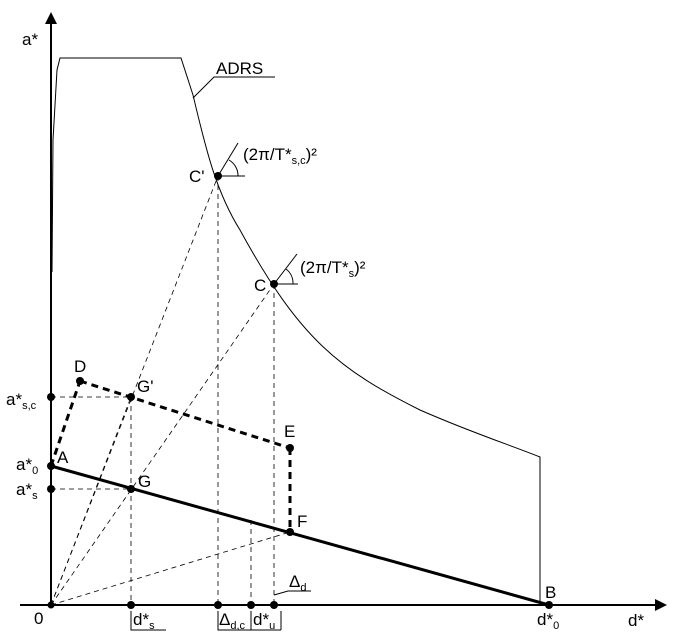 This screenshot has height=638, width=675. Describe the element at coordinates (80, 381) in the screenshot. I see `point-d` at that location.